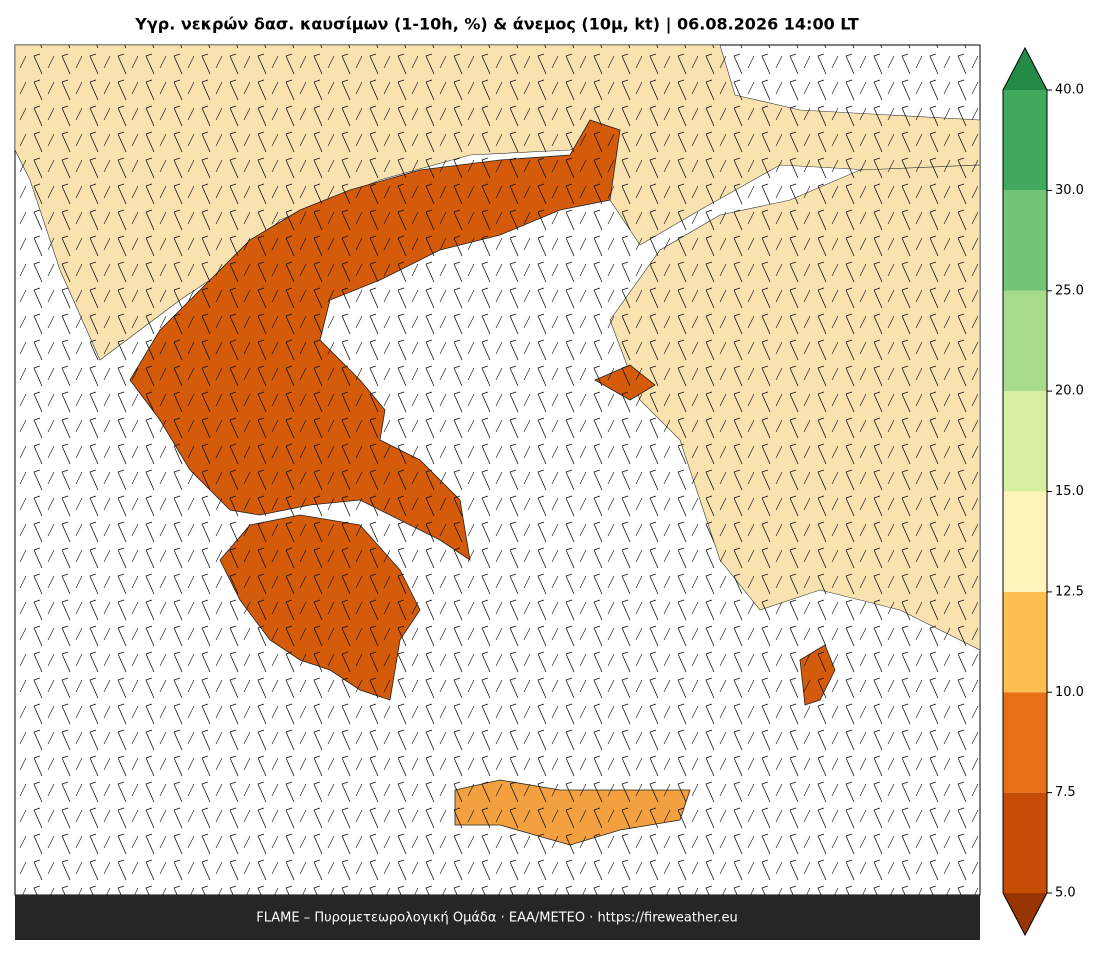 The height and width of the screenshot is (959, 1114). Describe the element at coordinates (1069, 90) in the screenshot. I see `colorbar-tick-label: 40.0` at that location.